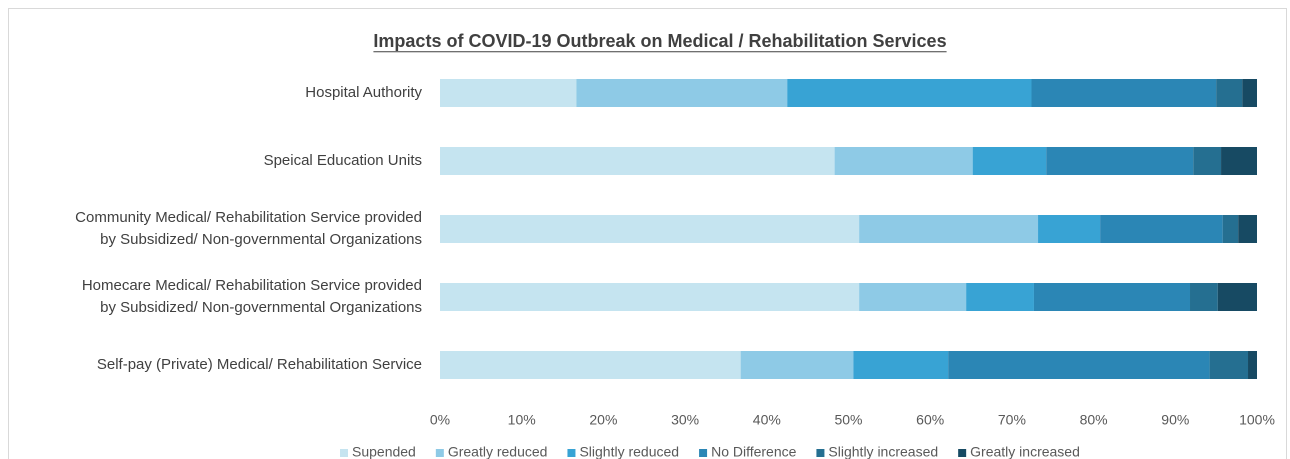 This screenshot has height=459, width=1290. What do you see at coordinates (522, 420) in the screenshot?
I see `x-tick-label: 10%` at bounding box center [522, 420].